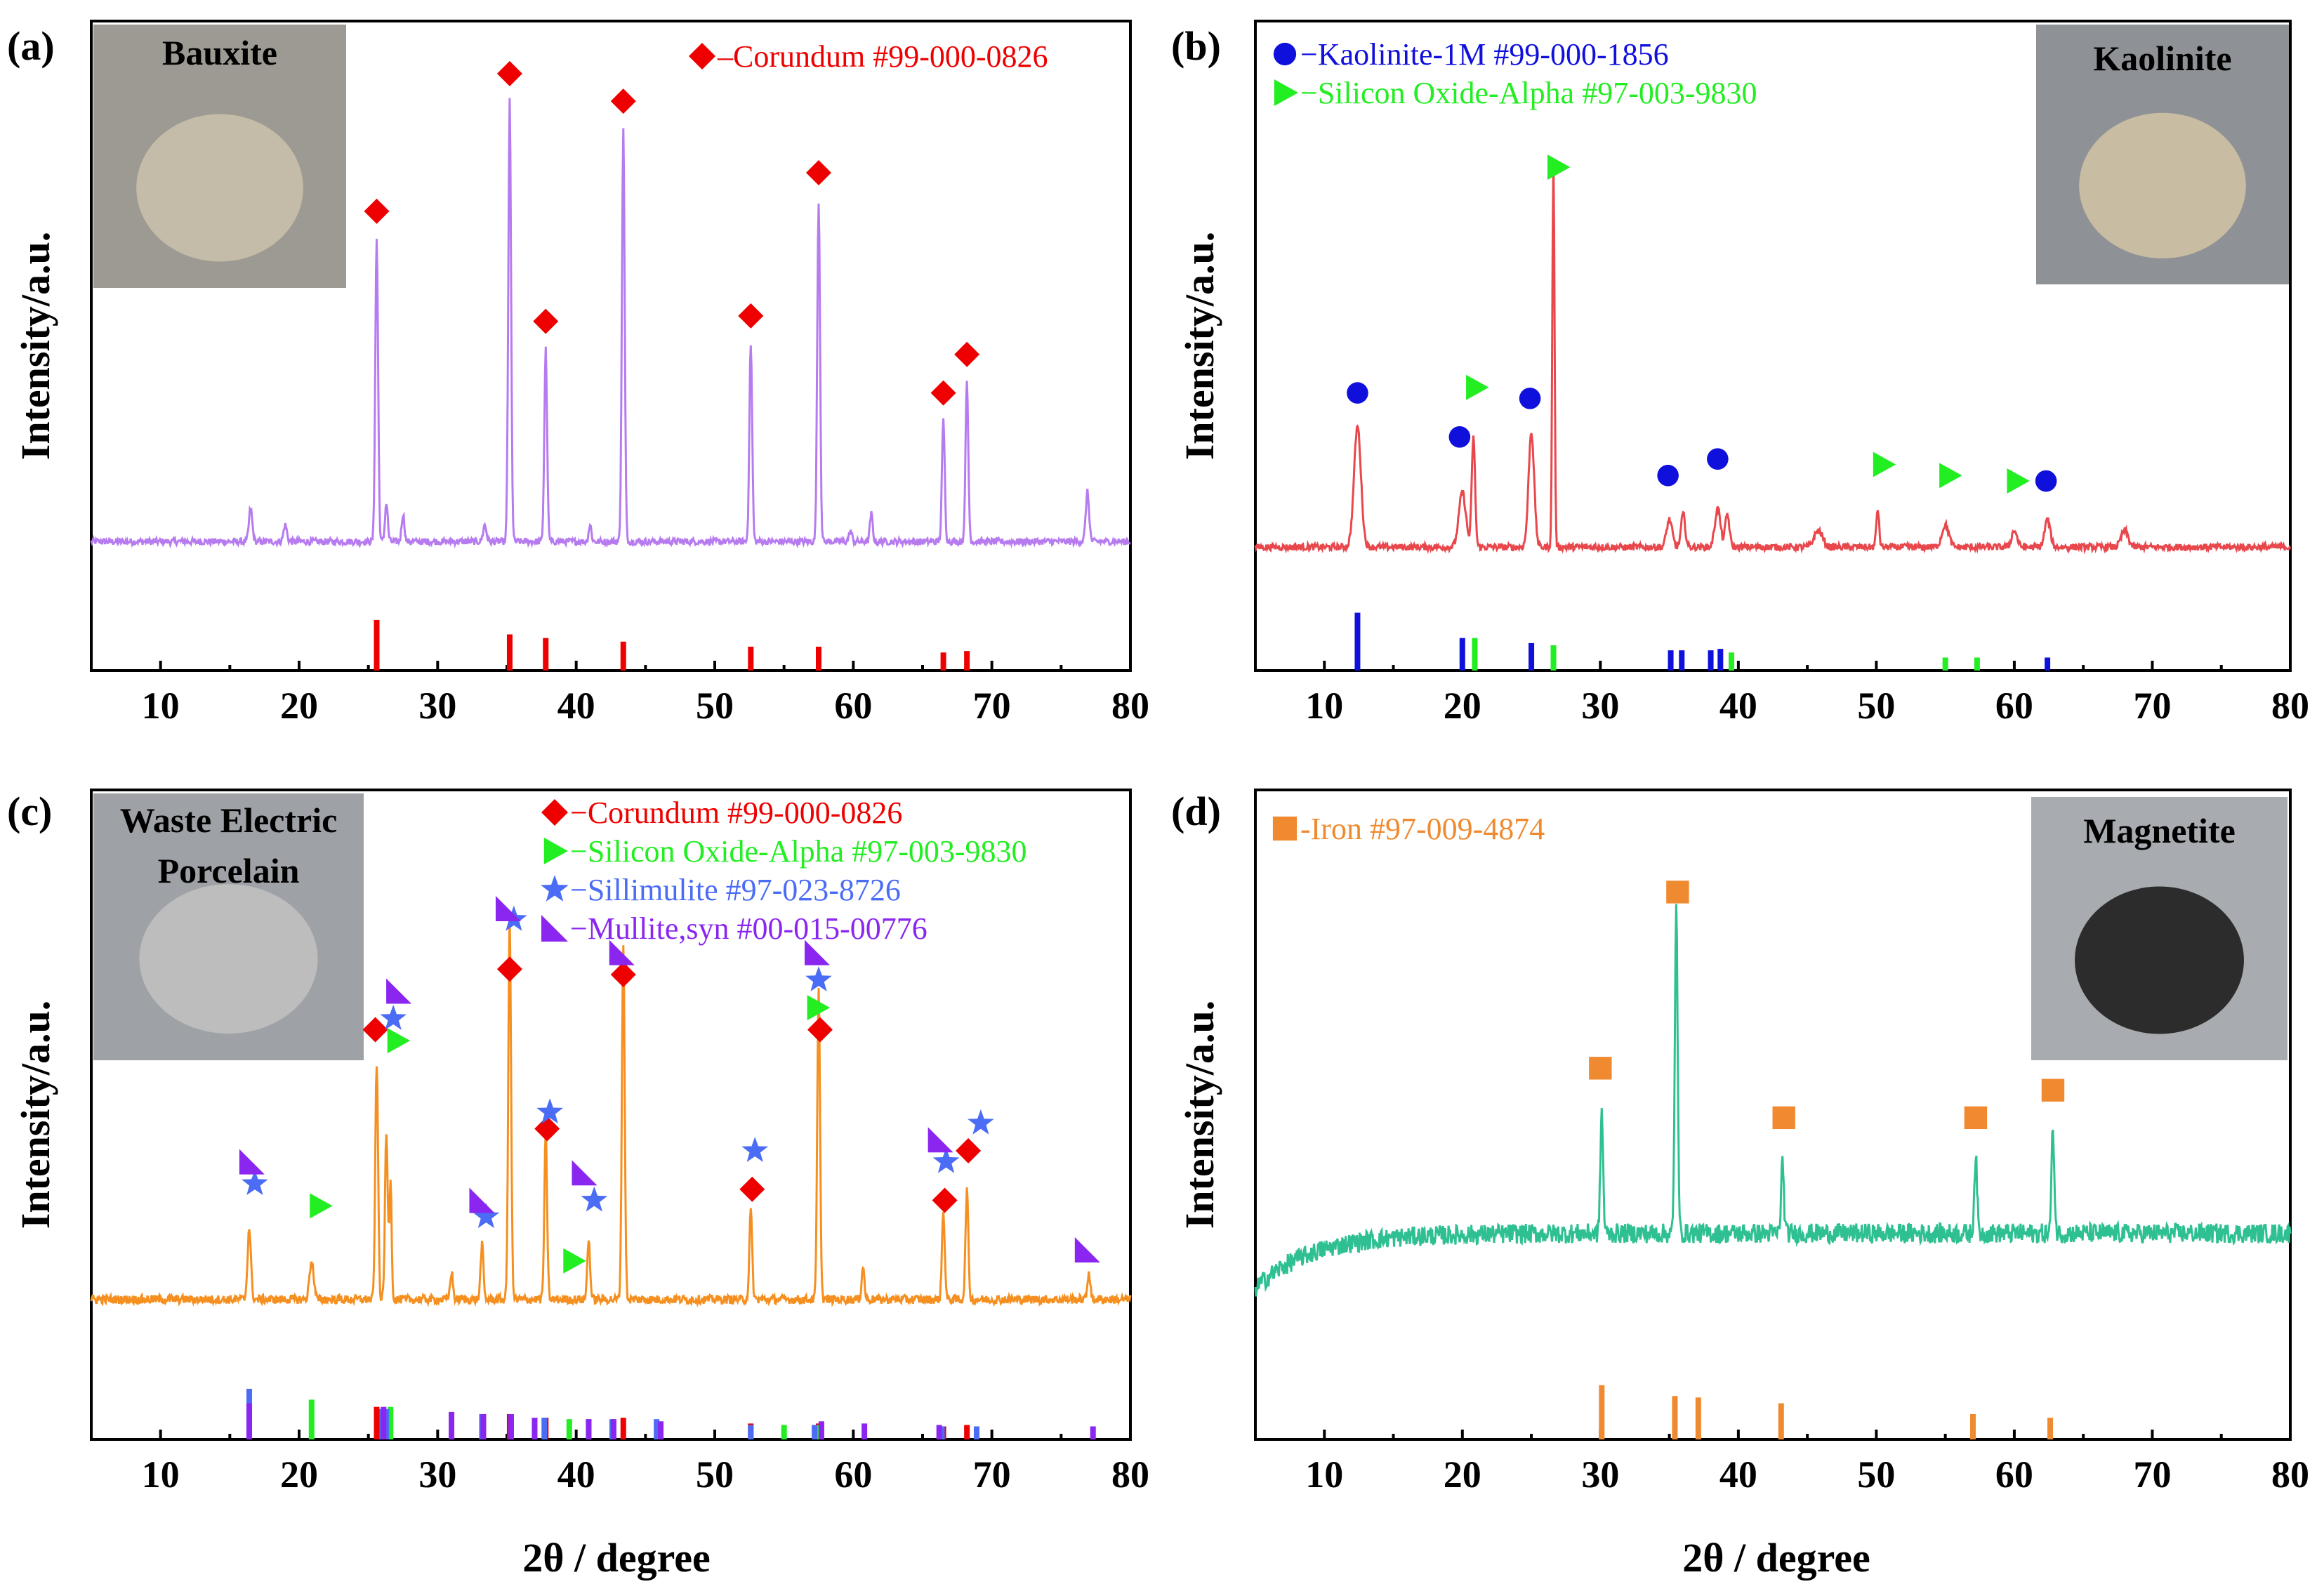  Describe the element at coordinates (1422, 829) in the screenshot. I see `legend-label: -Iron #97-009-4874` at that location.